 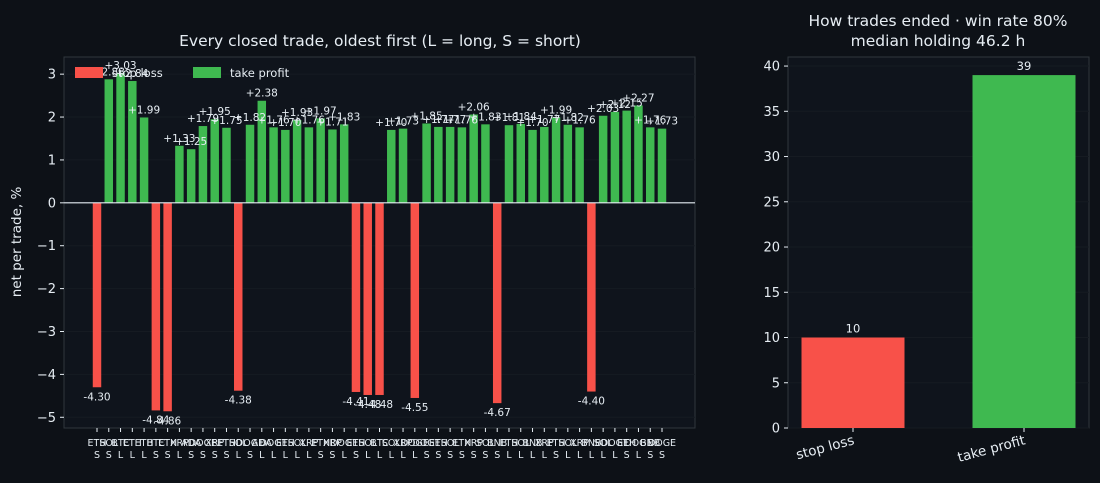 I want to click on outcome-bar, so click(x=853, y=382).